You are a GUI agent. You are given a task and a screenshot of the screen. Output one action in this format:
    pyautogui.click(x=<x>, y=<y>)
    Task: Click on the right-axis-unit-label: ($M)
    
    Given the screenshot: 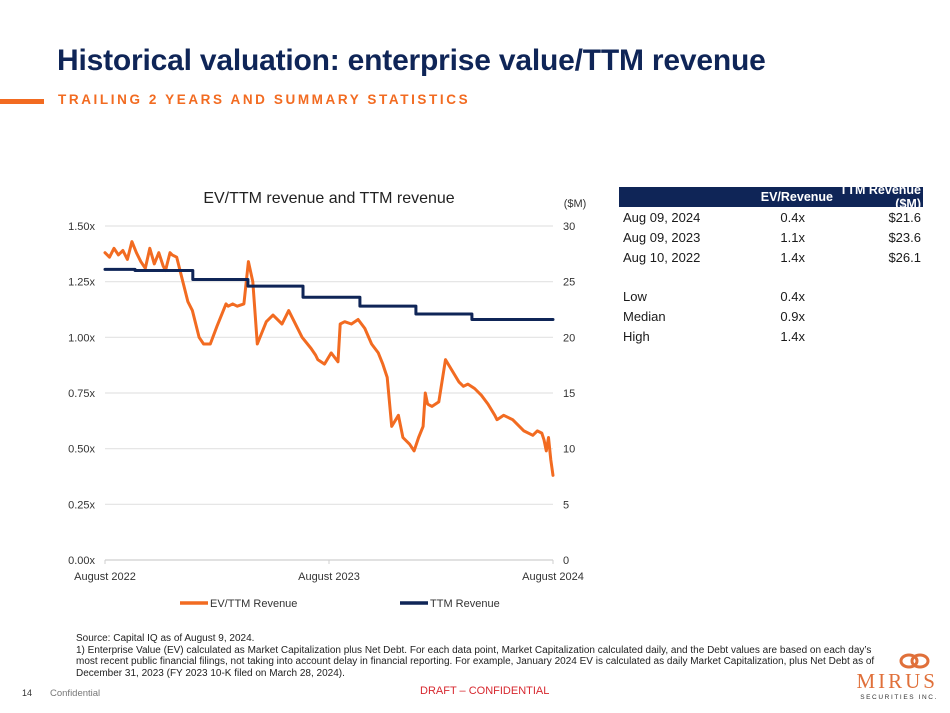 What is the action you would take?
    pyautogui.click(x=575, y=204)
    